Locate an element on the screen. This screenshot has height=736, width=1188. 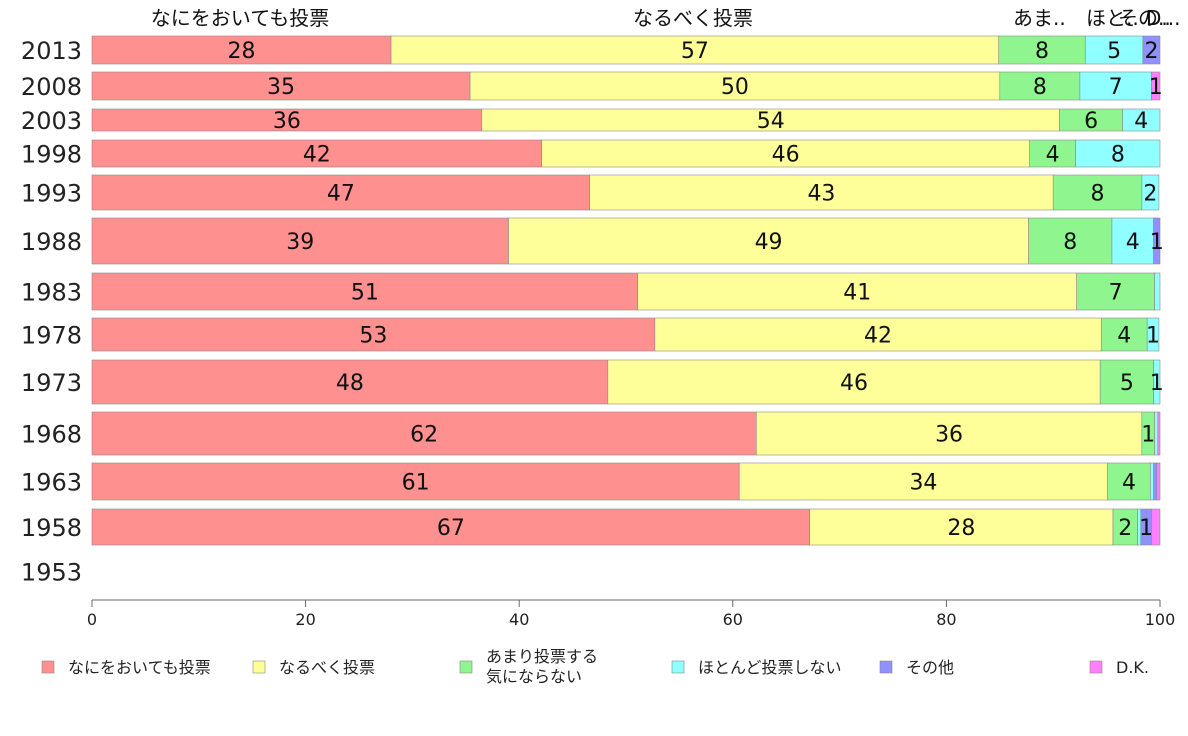
data-label: 46 is located at coordinates (854, 383).